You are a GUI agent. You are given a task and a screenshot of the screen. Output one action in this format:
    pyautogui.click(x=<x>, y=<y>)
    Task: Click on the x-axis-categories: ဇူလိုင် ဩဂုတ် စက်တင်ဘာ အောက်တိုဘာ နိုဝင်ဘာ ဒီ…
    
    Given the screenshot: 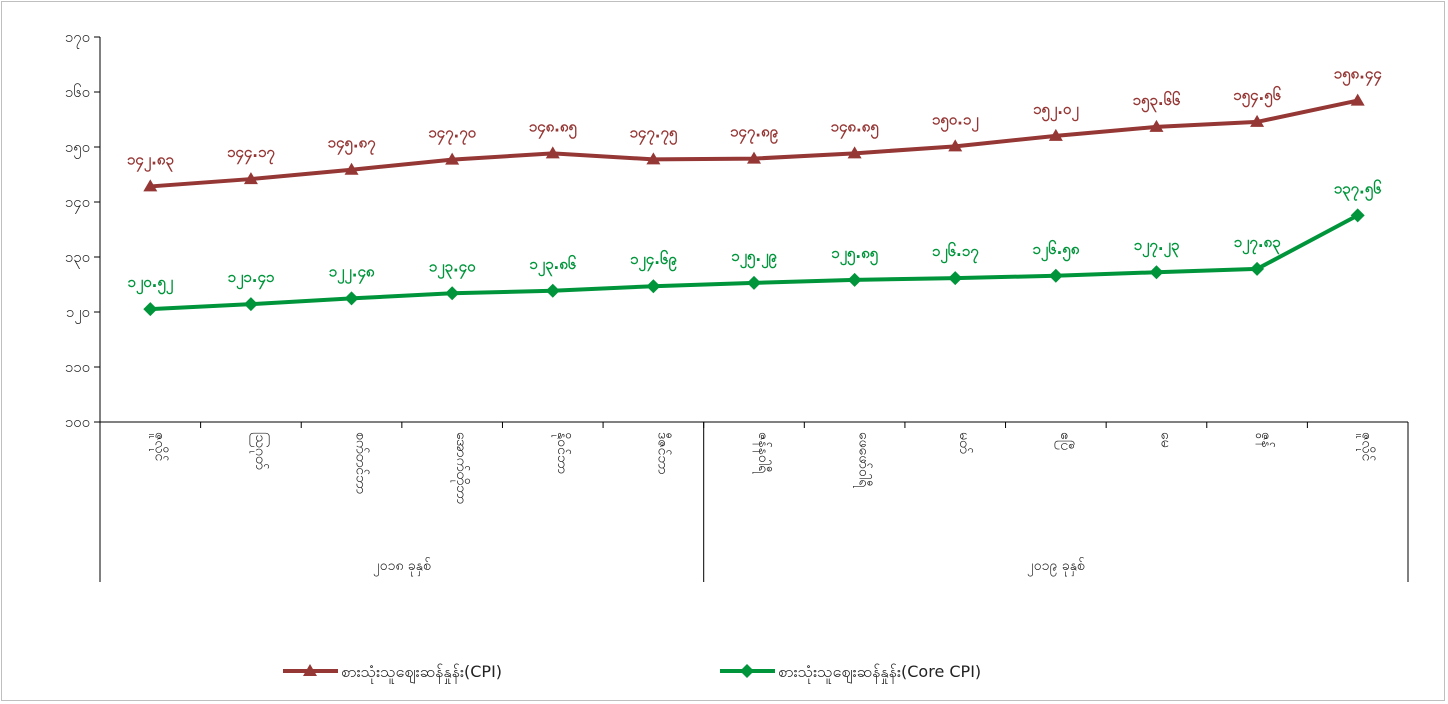 What is the action you would take?
    pyautogui.click(x=754, y=463)
    